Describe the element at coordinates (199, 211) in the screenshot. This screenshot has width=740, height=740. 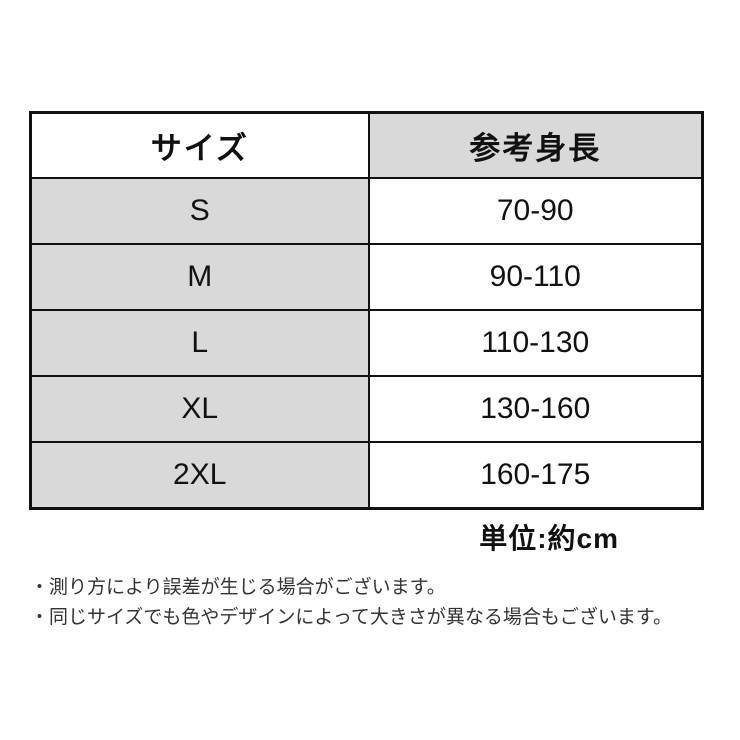
I see `size-cell: S` at that location.